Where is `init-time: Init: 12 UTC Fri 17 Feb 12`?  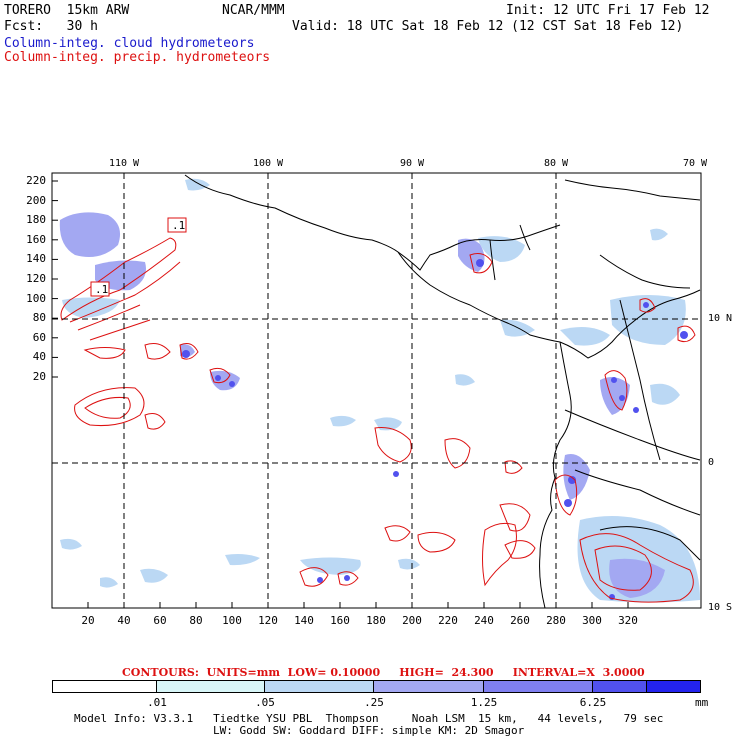 init-time: Init: 12 UTC Fri 17 Feb 12 is located at coordinates (608, 10).